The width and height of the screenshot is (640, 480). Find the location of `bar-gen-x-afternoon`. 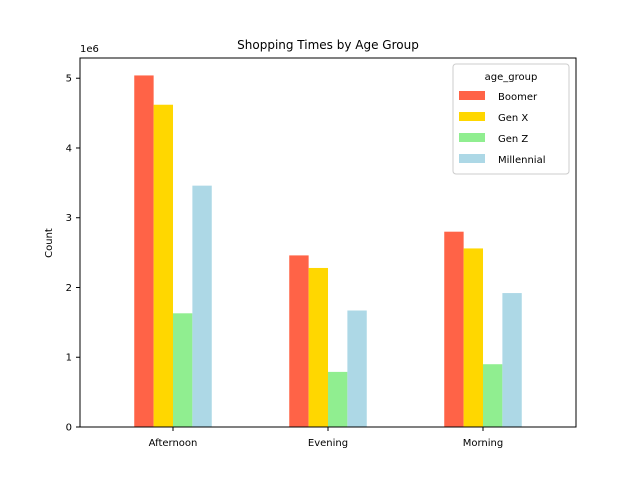

bar-gen-x-afternoon is located at coordinates (163, 266).